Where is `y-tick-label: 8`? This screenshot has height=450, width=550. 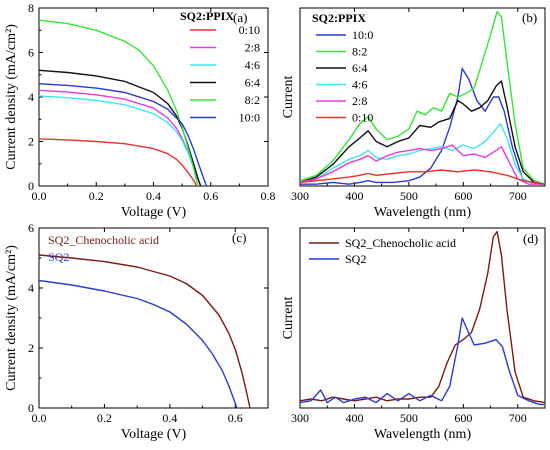 y-tick-label: 8 is located at coordinates (31, 8).